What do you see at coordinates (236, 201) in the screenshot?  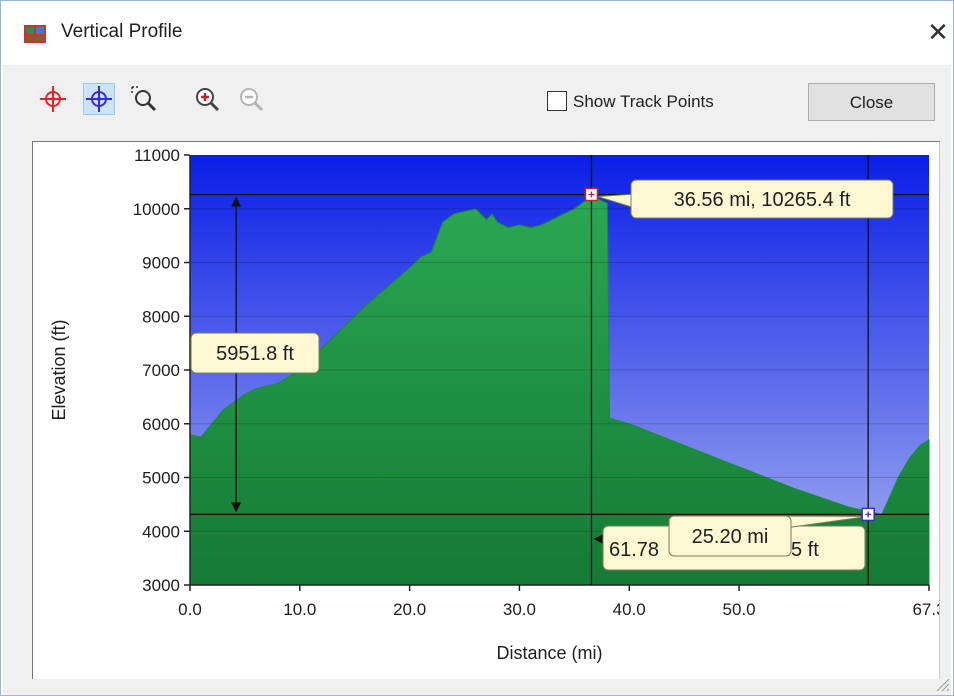 I see `elevation-diff-arrowhead-top` at bounding box center [236, 201].